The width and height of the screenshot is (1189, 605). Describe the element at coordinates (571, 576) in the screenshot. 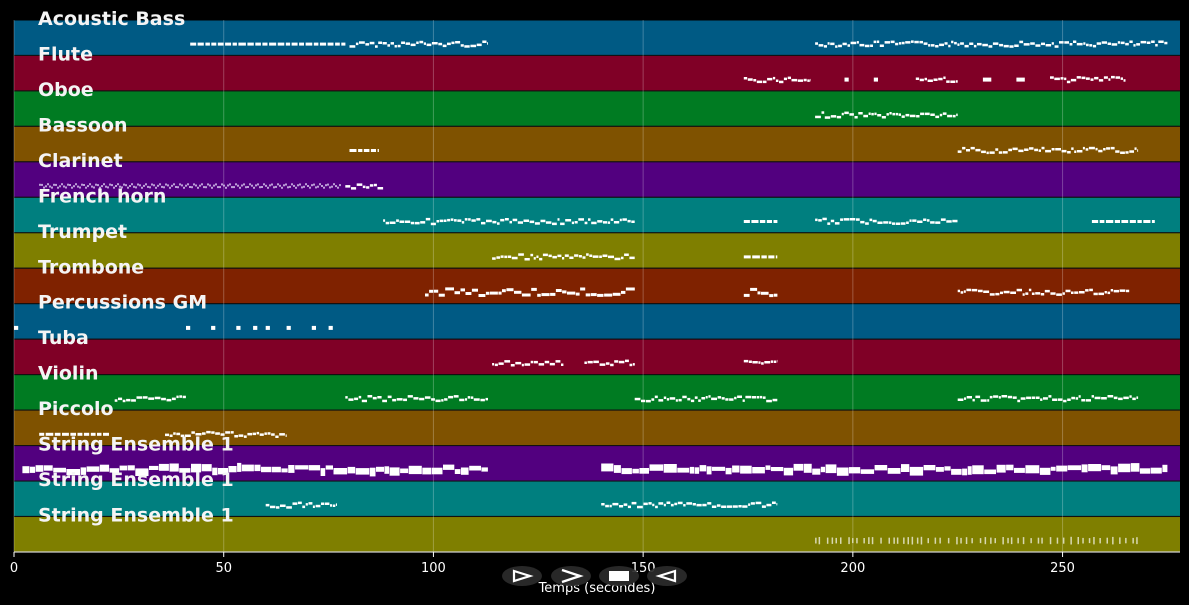

I see `play-button` at that location.